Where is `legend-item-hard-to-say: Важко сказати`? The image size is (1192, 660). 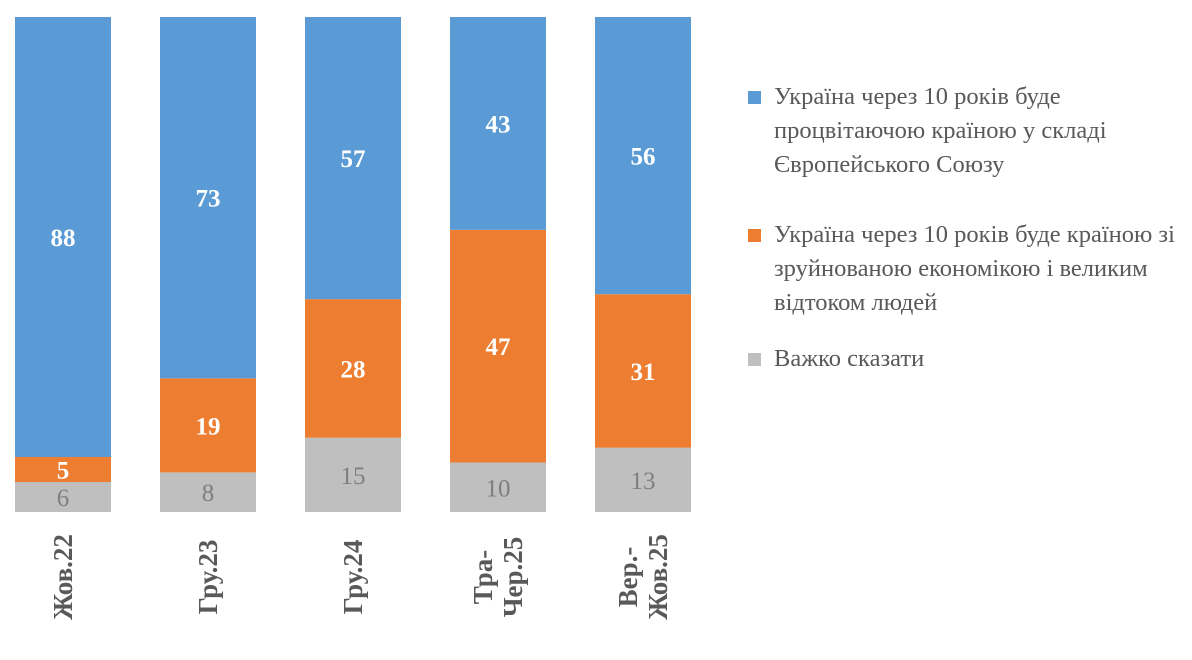
legend-item-hard-to-say: Важко сказати is located at coordinates (968, 359).